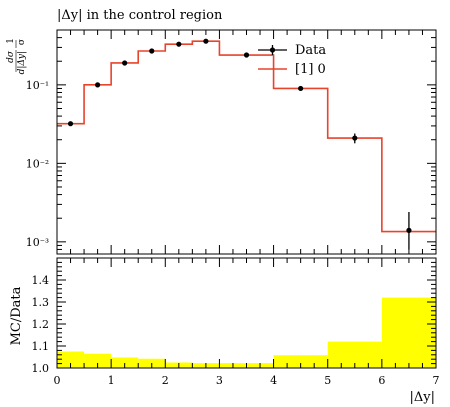 This screenshot has height=407, width=450. I want to click on ratio-y-tick-label: 1.4, so click(41, 280).